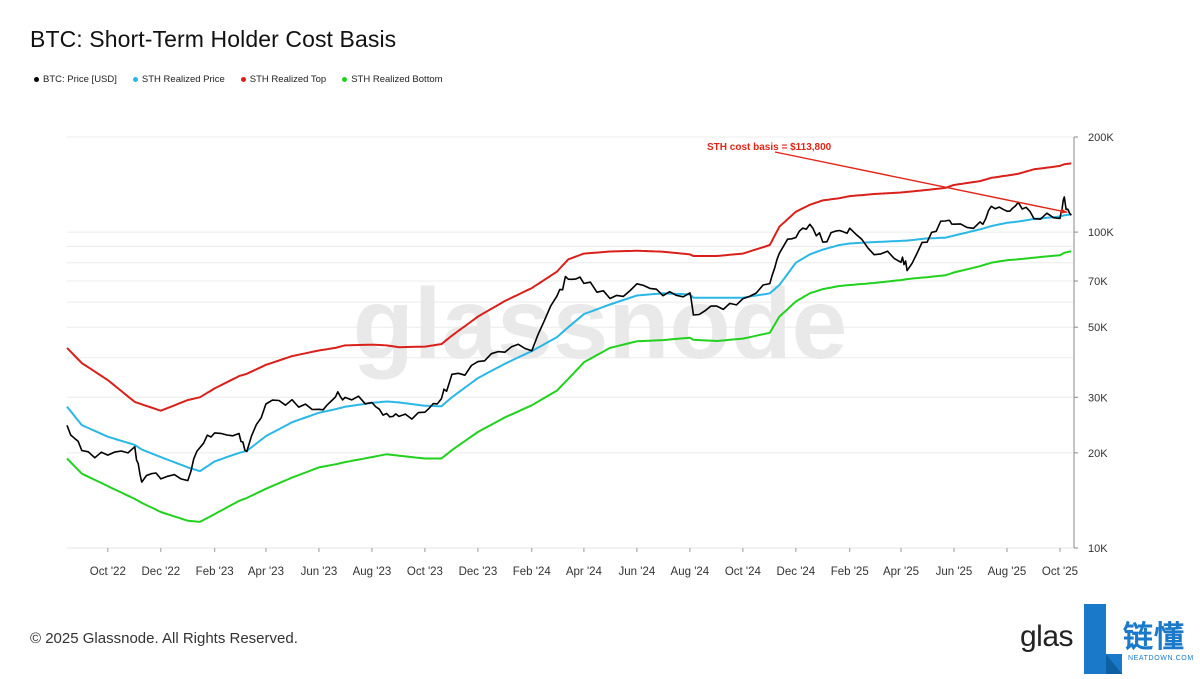 The width and height of the screenshot is (1200, 679). I want to click on y-tick-label: 10K, so click(1098, 549).